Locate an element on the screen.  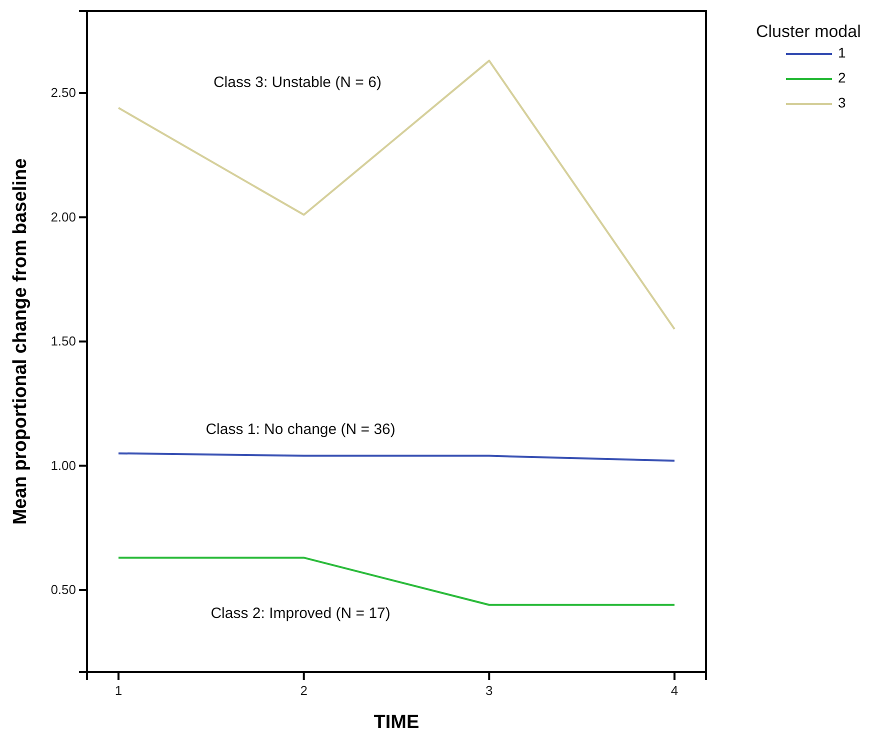
y-tick-label: 1.50 is located at coordinates (63, 341).